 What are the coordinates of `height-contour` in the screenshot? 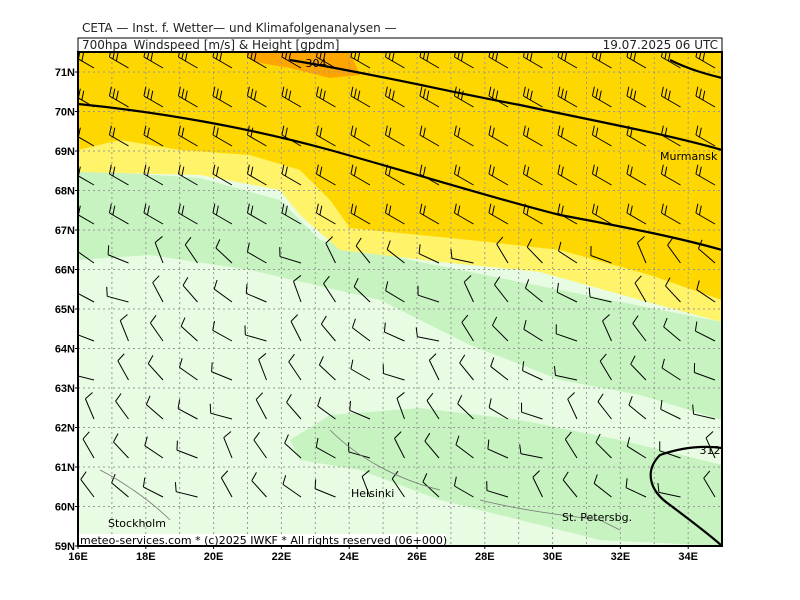 It's located at (505, 105).